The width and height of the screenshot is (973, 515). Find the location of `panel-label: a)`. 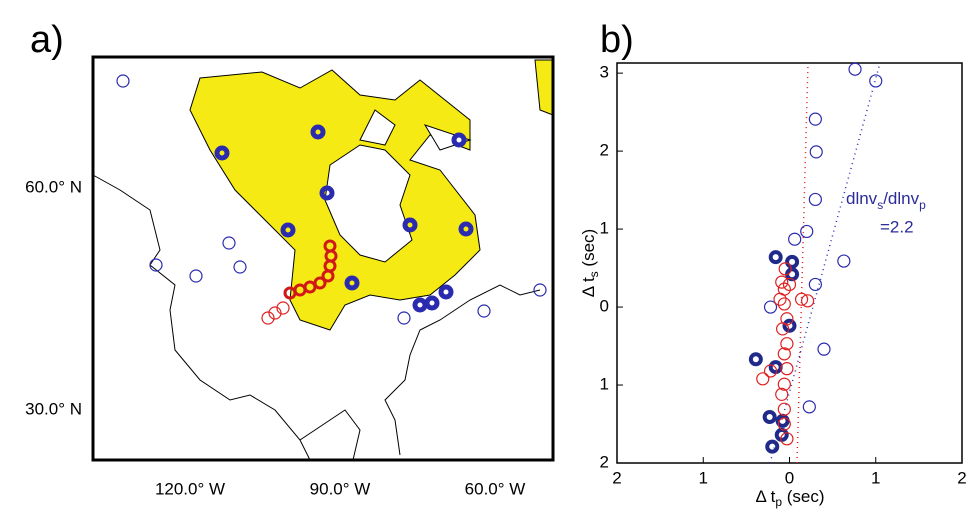

panel-label: a) is located at coordinates (47, 40).